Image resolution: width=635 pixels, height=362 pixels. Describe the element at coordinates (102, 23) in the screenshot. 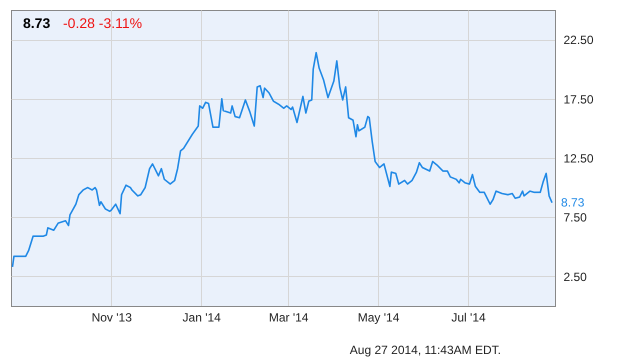

I see `chart-subtitle: -0.28 -3.11%` at that location.